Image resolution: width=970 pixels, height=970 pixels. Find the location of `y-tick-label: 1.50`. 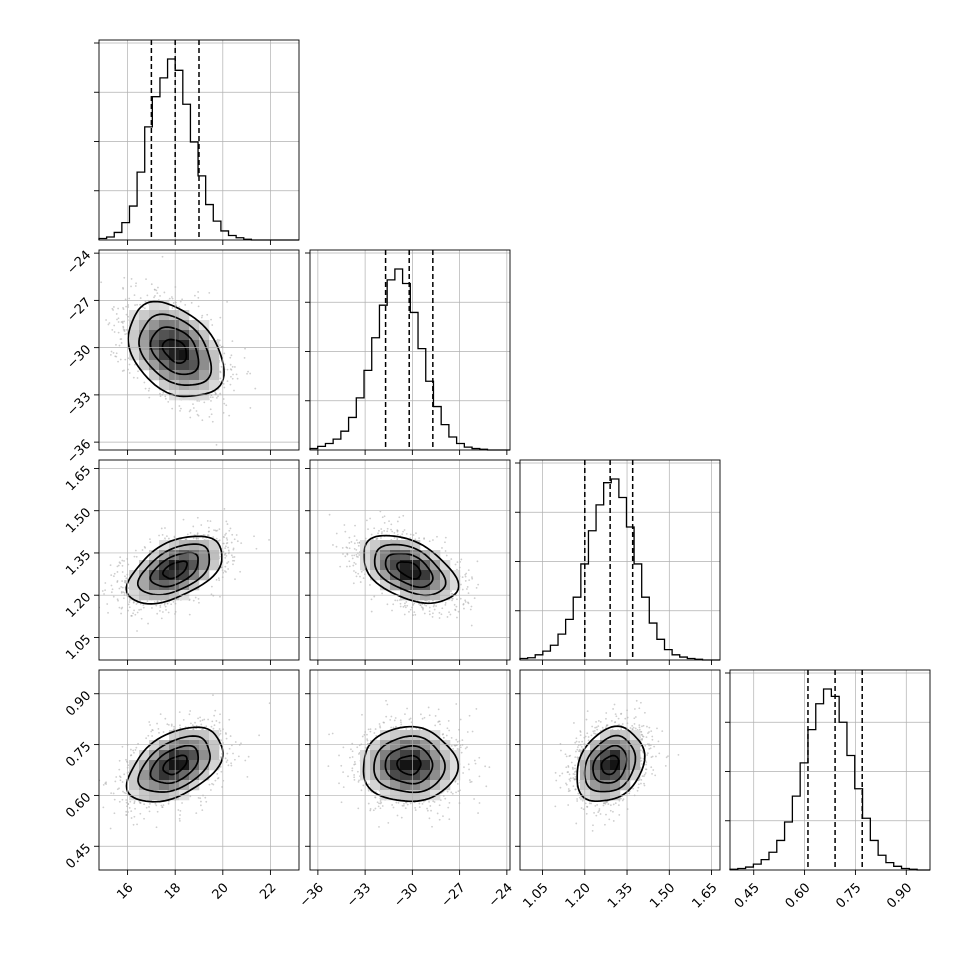

y-tick-label: 1.50 is located at coordinates (78, 520).